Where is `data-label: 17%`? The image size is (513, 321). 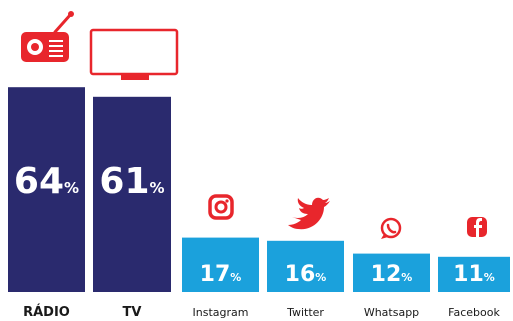 data-label: 17% is located at coordinates (221, 274).